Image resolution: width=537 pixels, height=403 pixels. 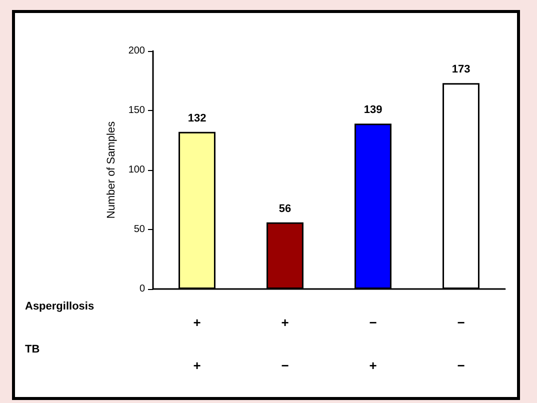 What do you see at coordinates (285, 344) in the screenshot?
I see `category-label: + −` at bounding box center [285, 344].